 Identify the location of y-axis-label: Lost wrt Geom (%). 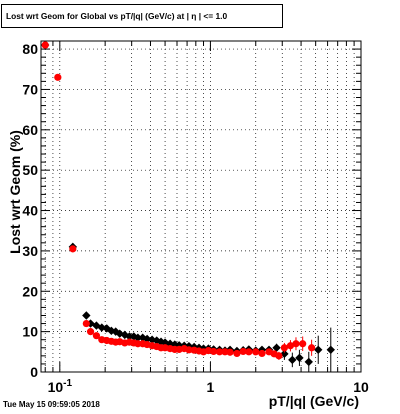
(15, 192).